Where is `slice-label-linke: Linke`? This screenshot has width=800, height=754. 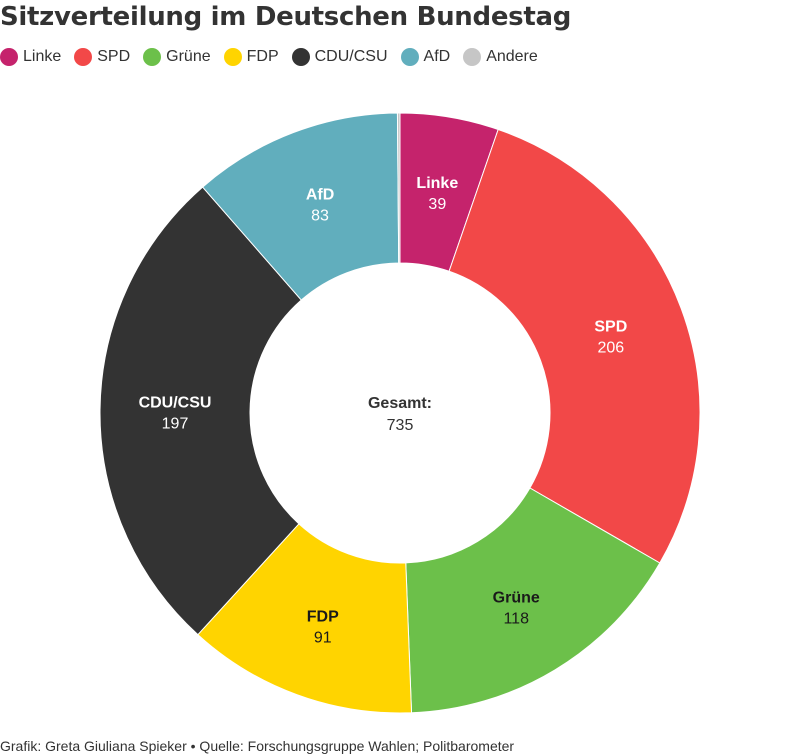
slice-label-linke: Linke is located at coordinates (437, 183).